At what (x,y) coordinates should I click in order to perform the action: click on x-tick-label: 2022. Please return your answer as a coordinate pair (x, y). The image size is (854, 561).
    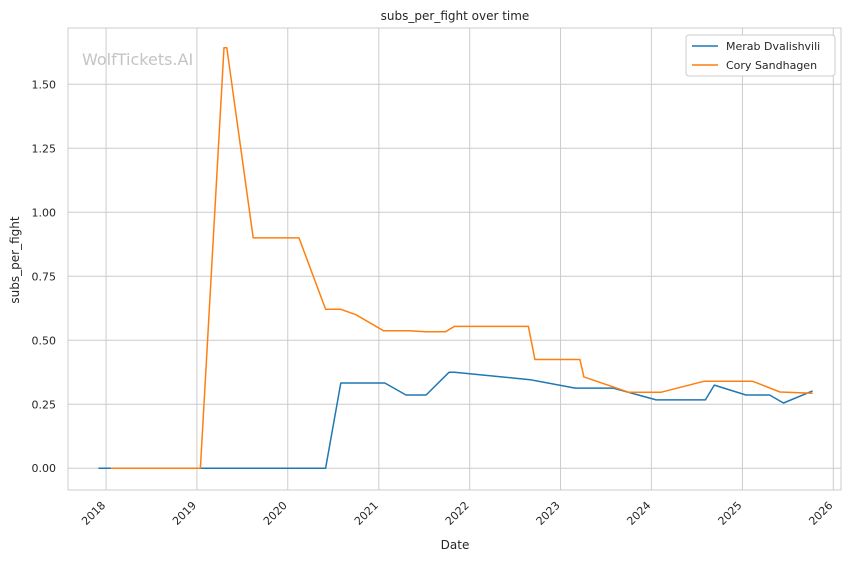
    Looking at the image, I should click on (457, 513).